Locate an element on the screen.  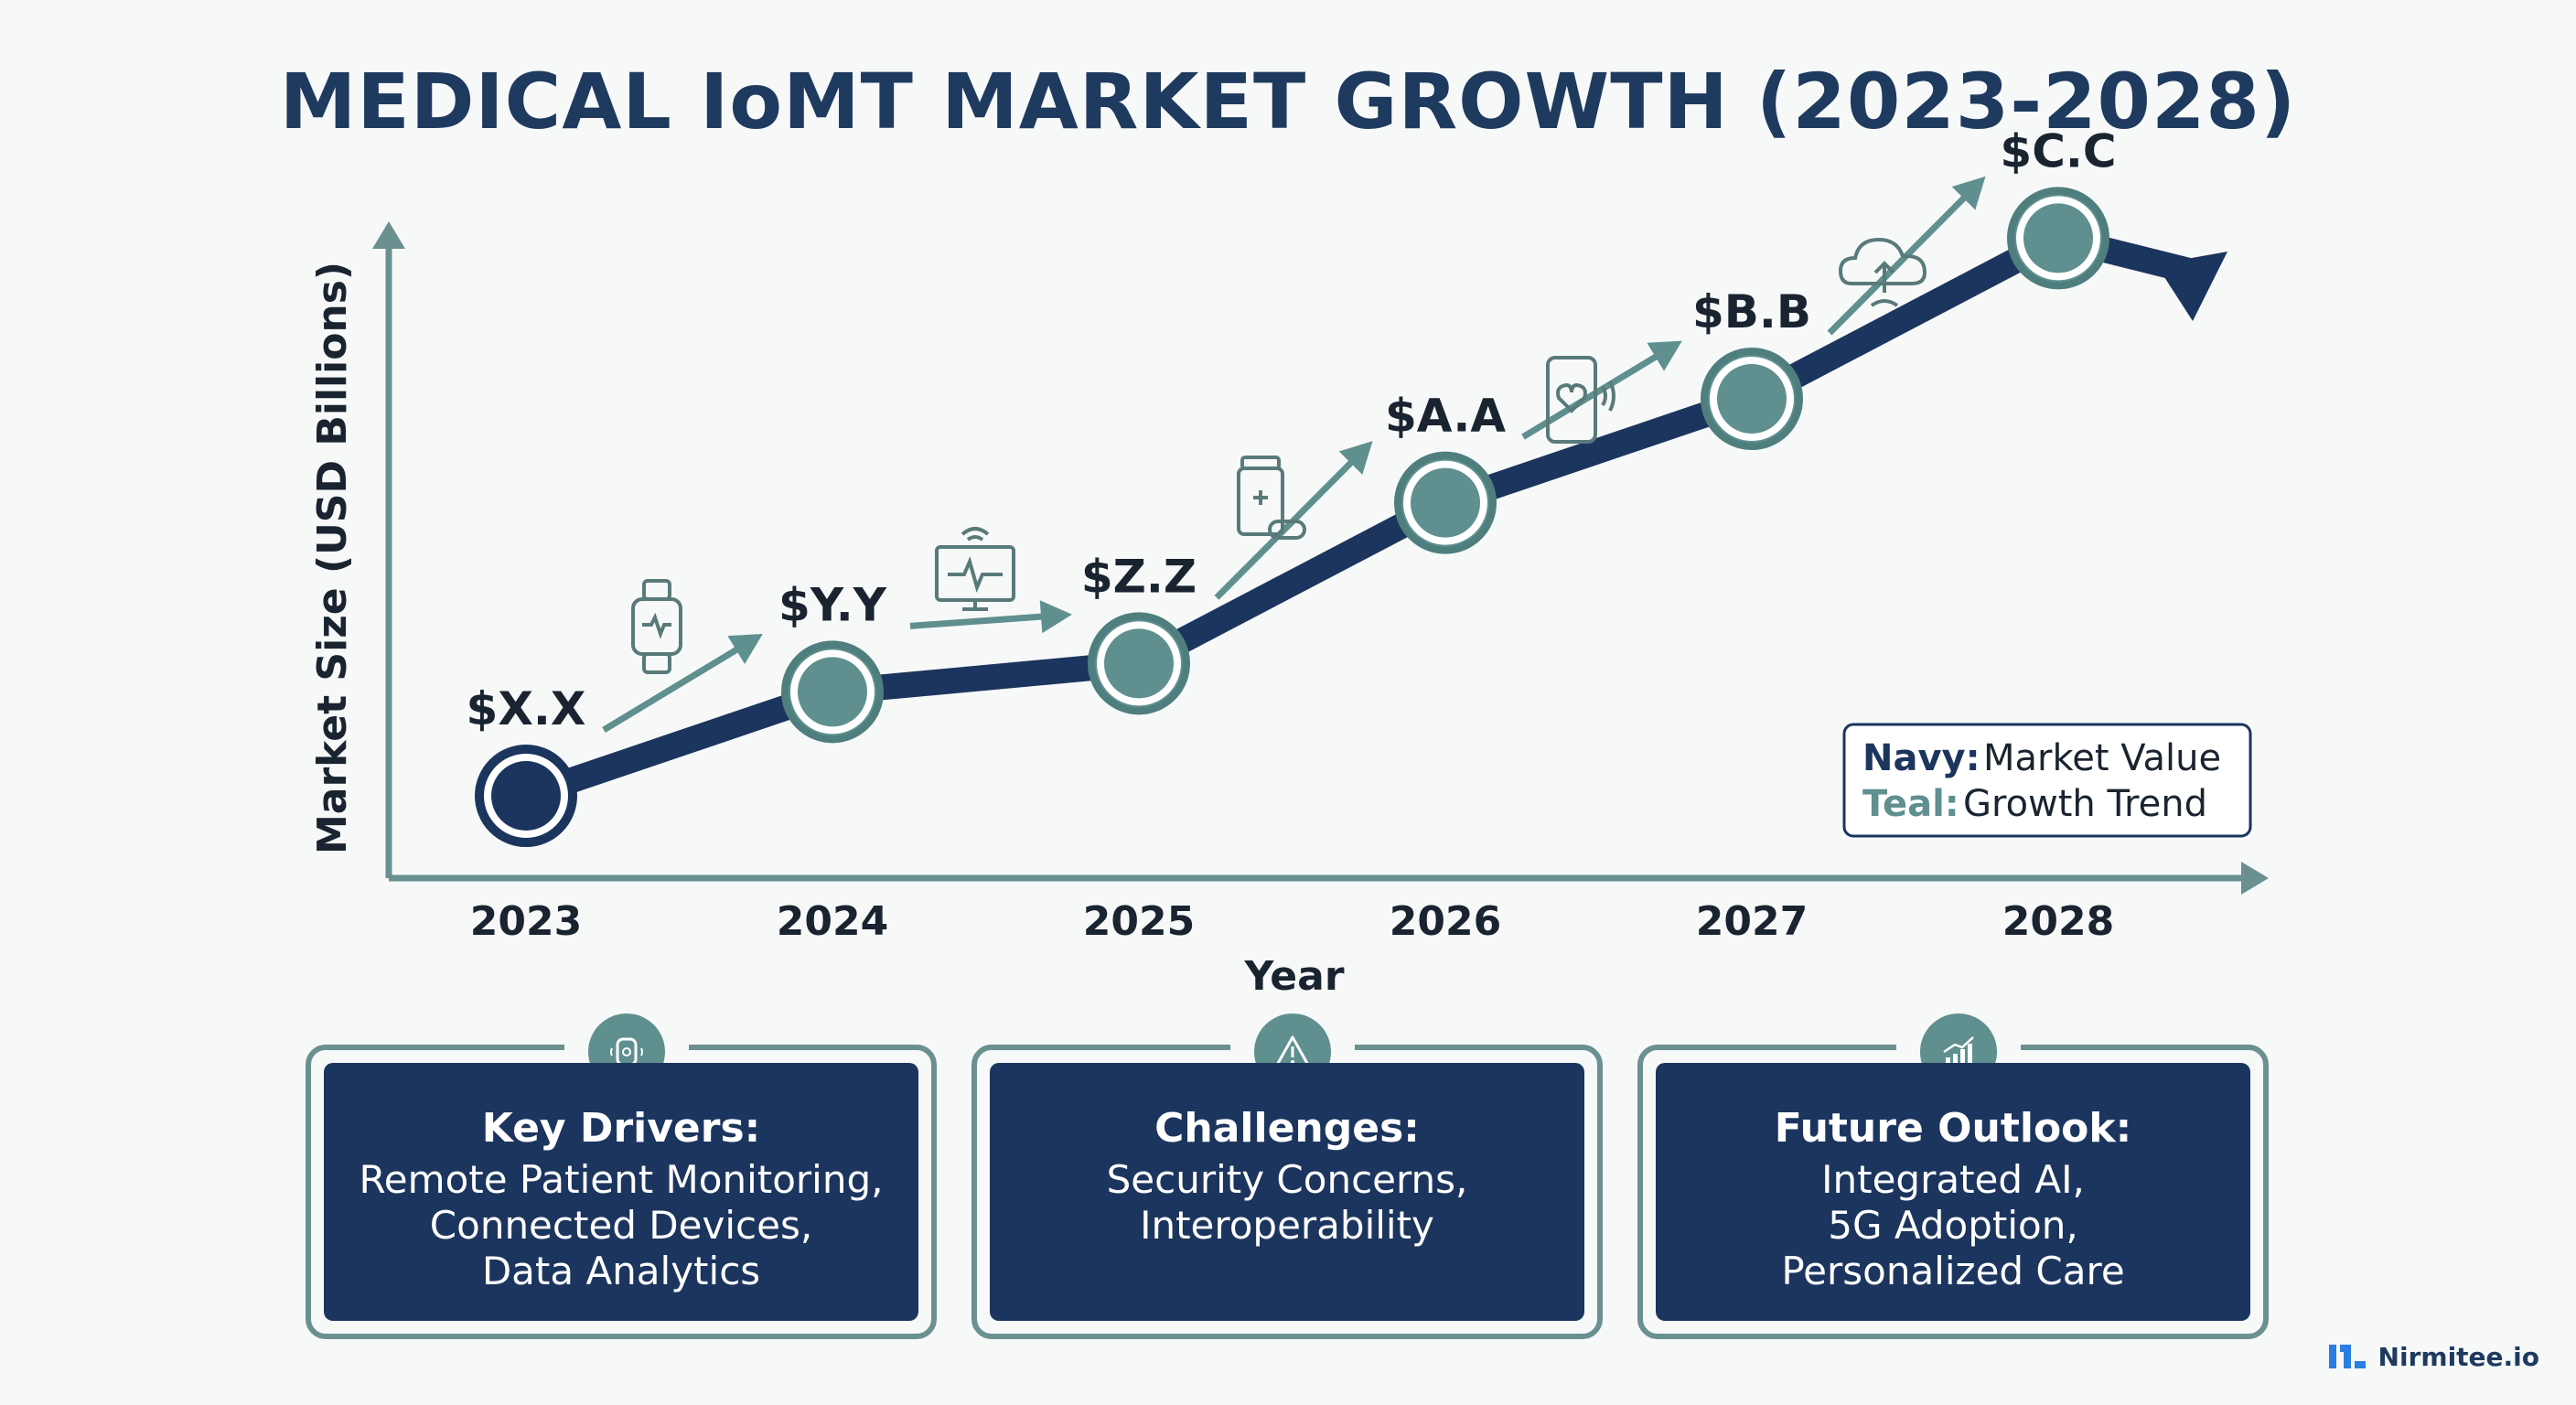
brand: Nirmitee.io is located at coordinates (2433, 1356).